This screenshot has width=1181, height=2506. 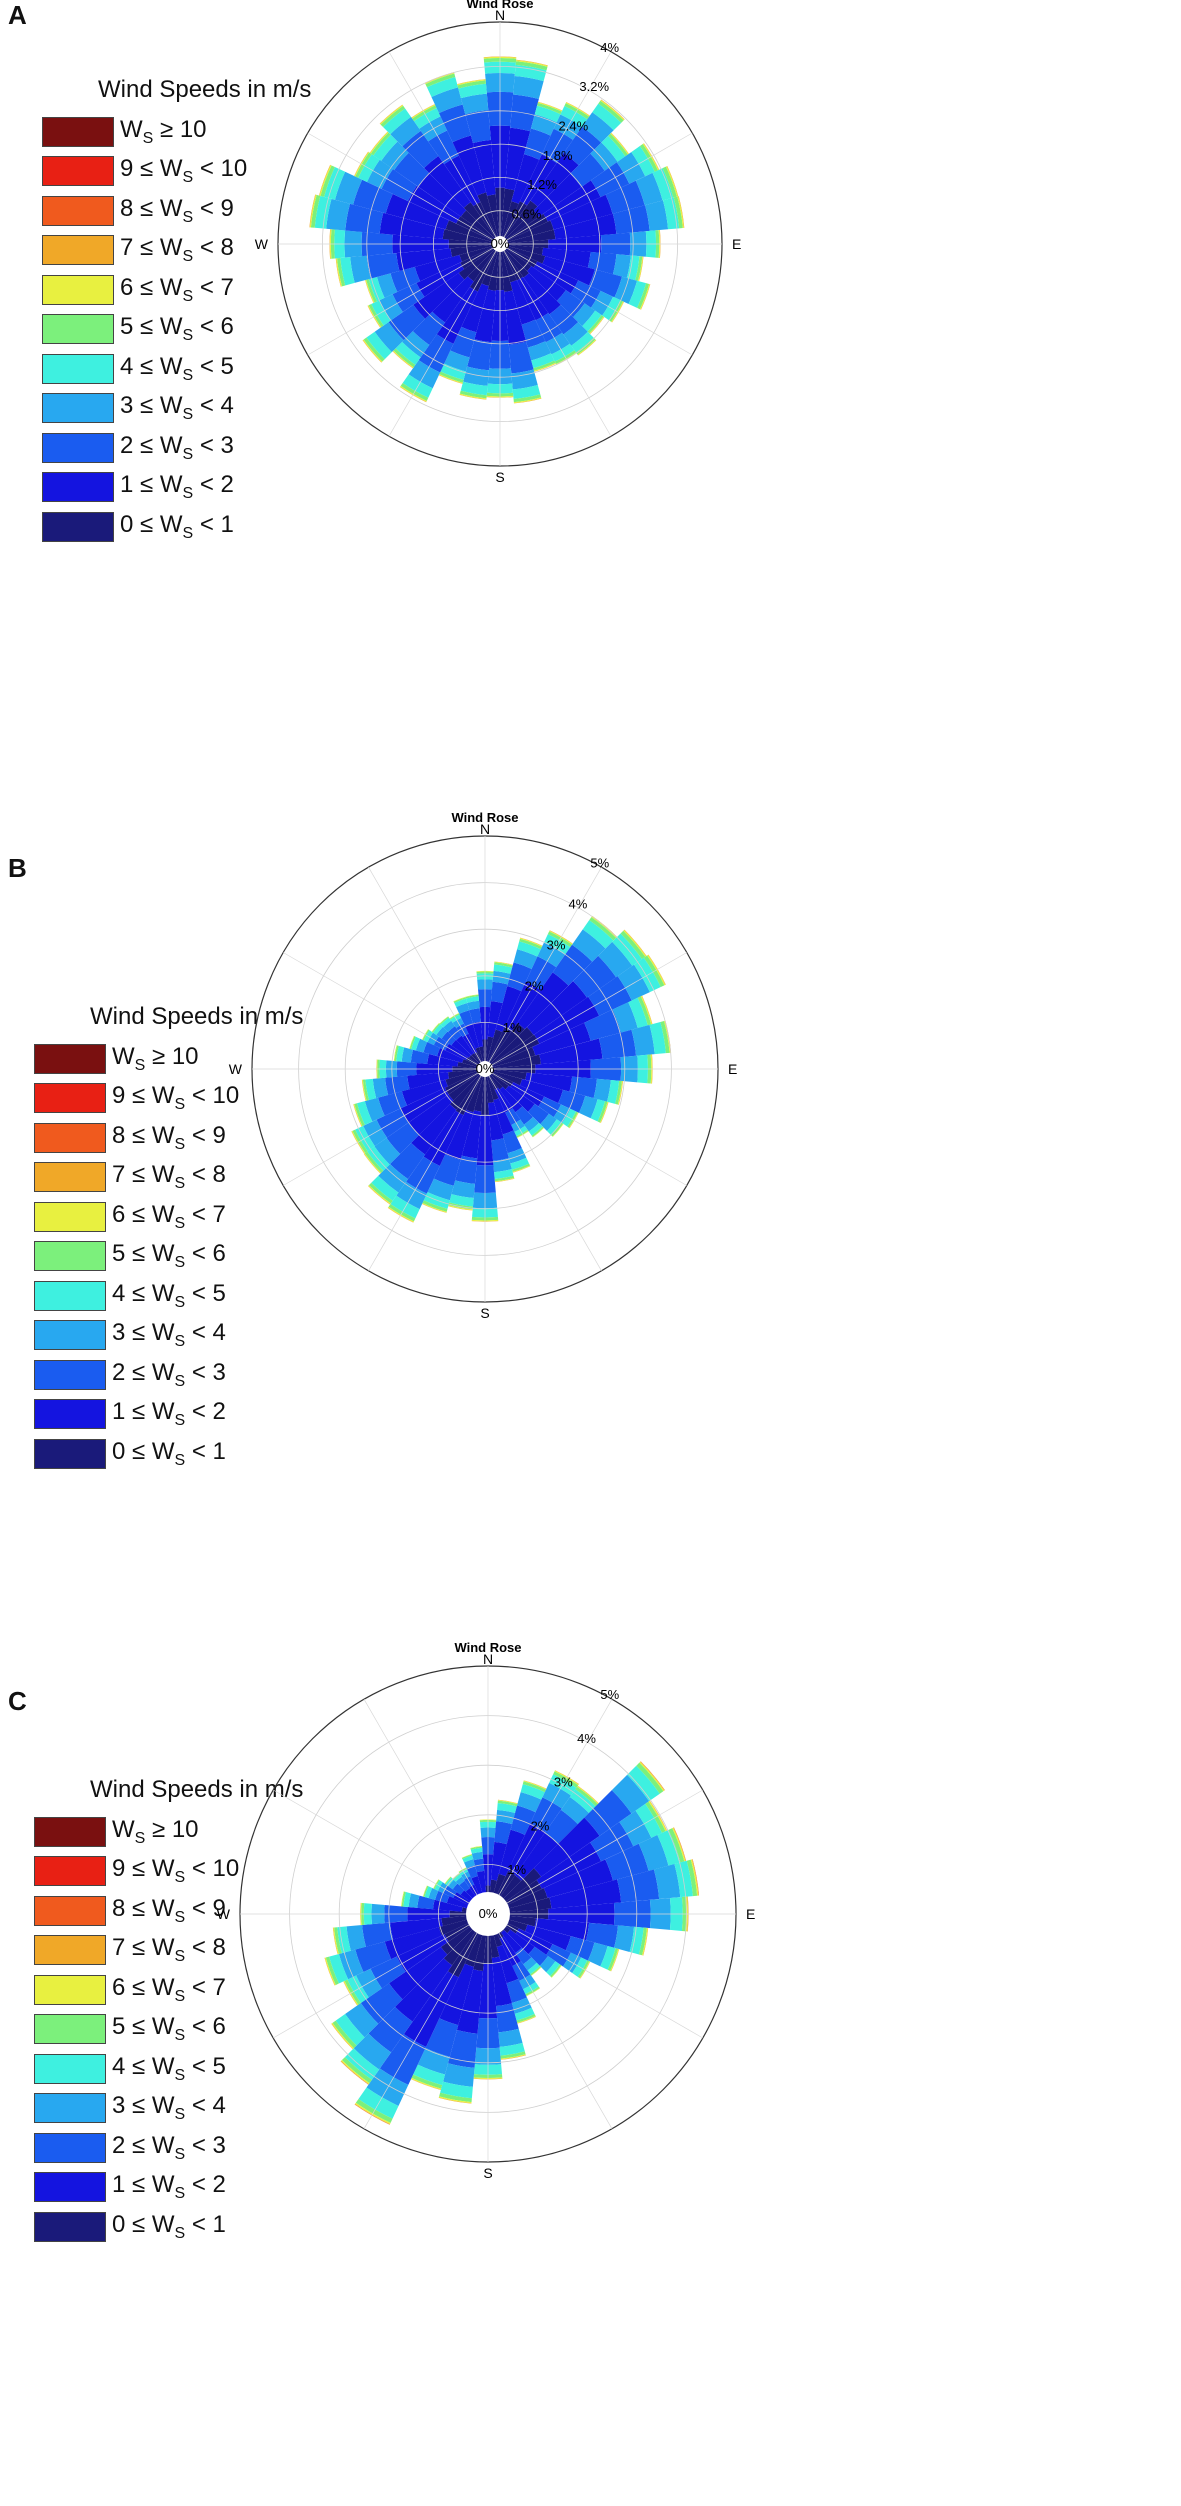 I want to click on direction-label-s: S, so click(x=499, y=477).